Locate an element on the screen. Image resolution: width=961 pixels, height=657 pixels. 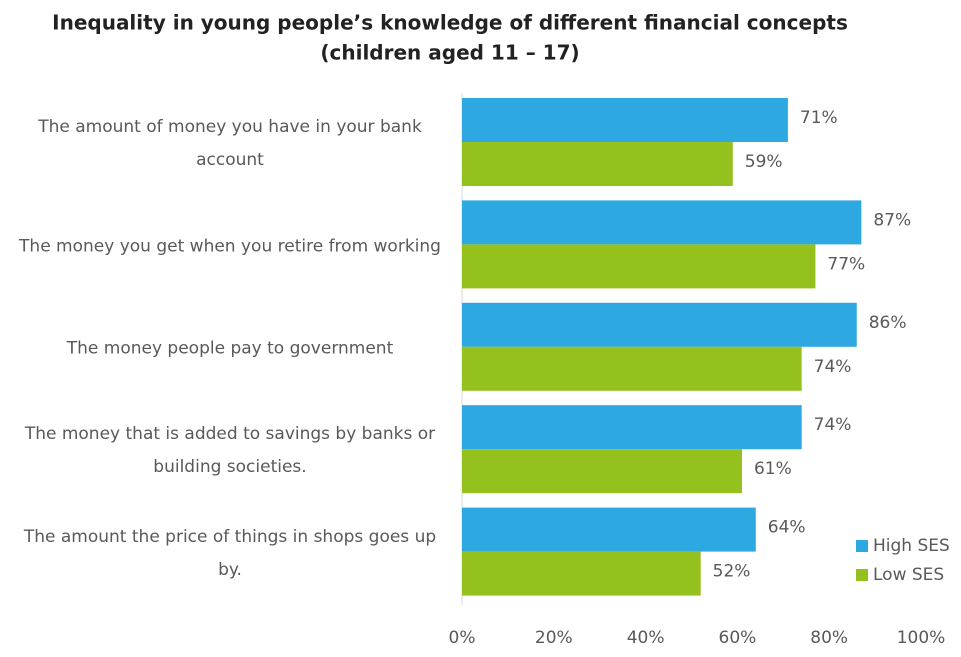
x-tick-label: 0% is located at coordinates (462, 638).